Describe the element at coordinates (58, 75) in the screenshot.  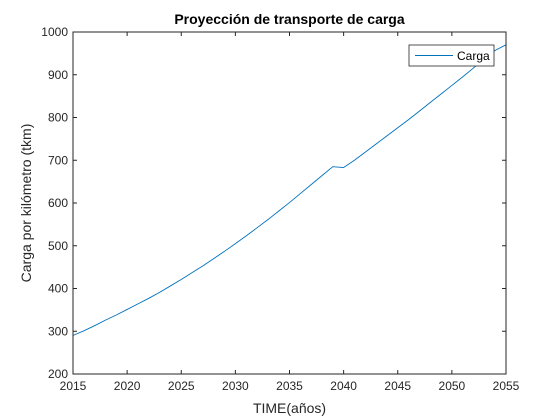
I see `y-tick-label: 900` at that location.